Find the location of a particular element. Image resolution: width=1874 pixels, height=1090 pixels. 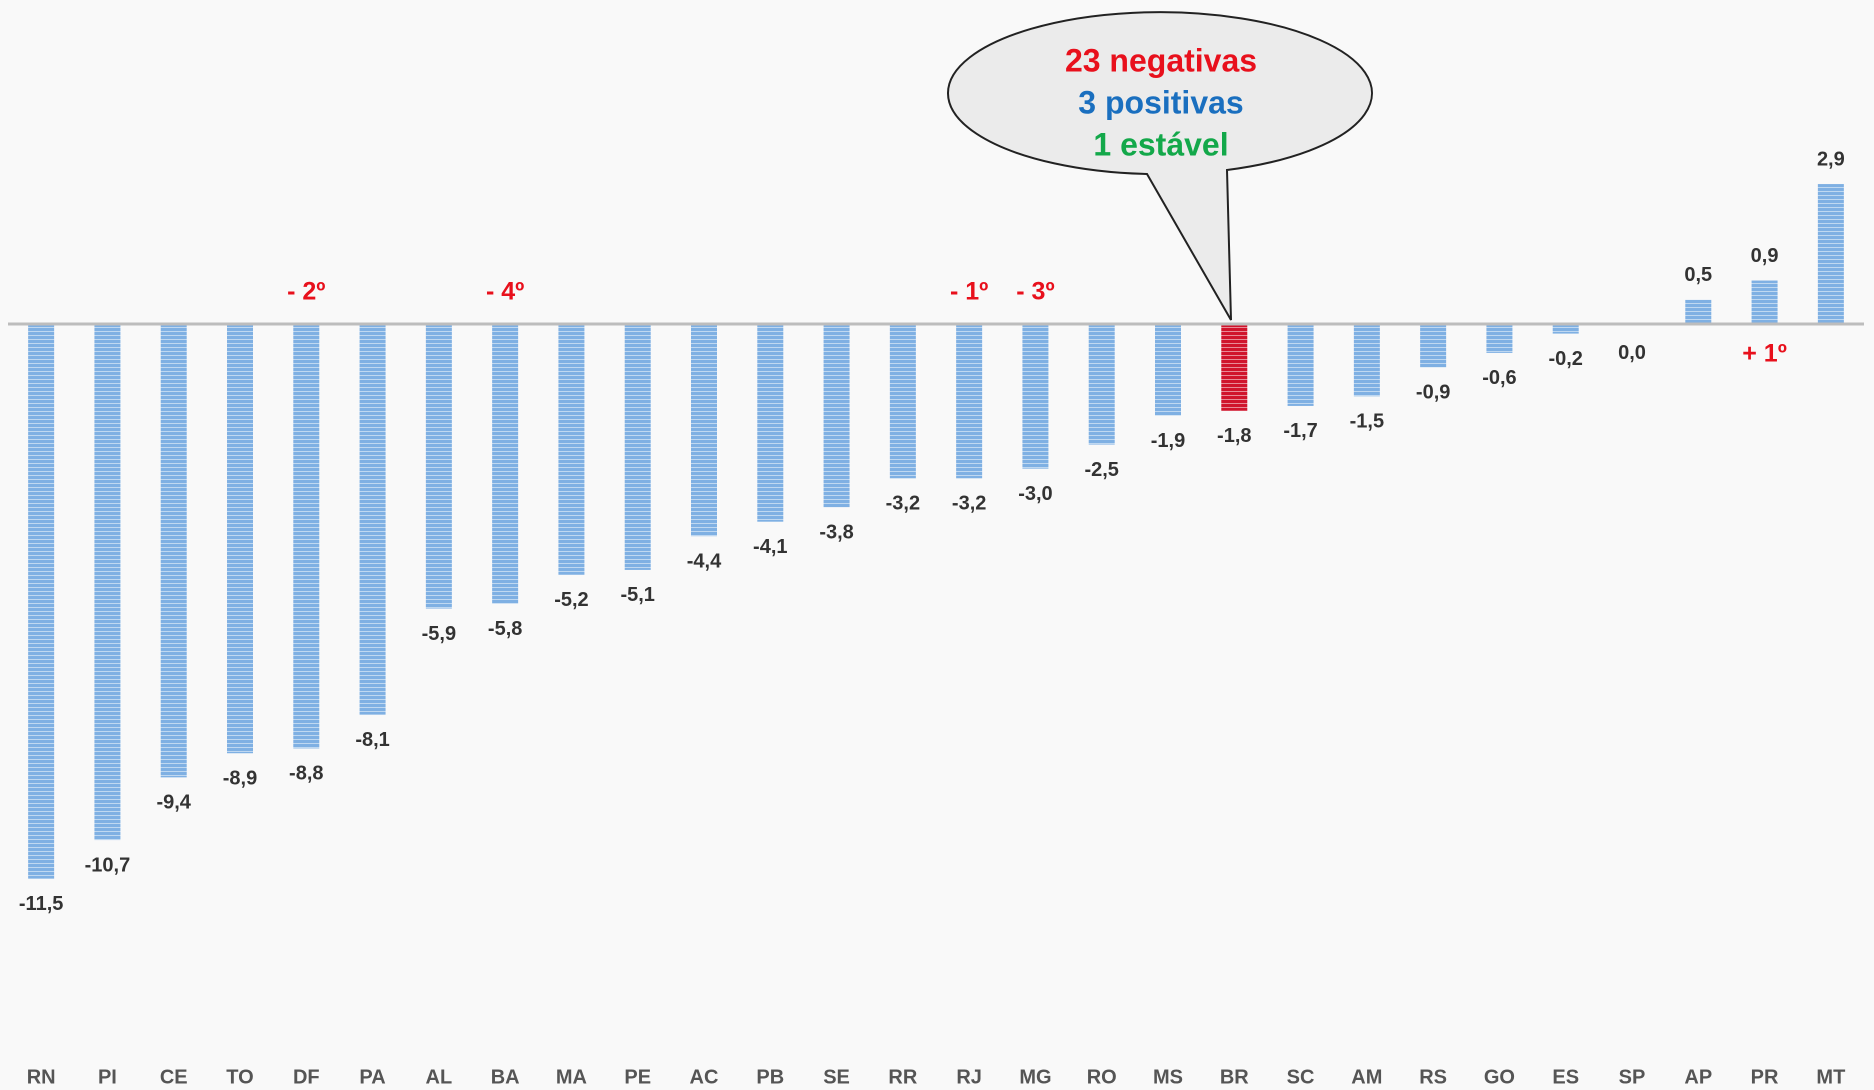

x-tick-label: GO is located at coordinates (1499, 1077).